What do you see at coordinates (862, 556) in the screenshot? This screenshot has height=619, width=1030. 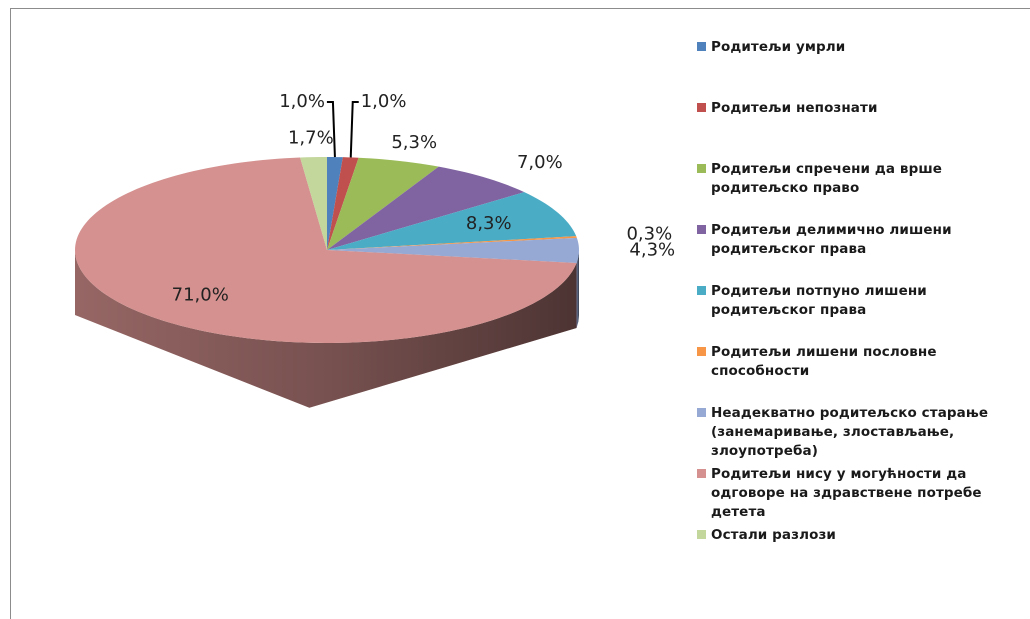 I see `legend-item: Остали разлози` at bounding box center [862, 556].